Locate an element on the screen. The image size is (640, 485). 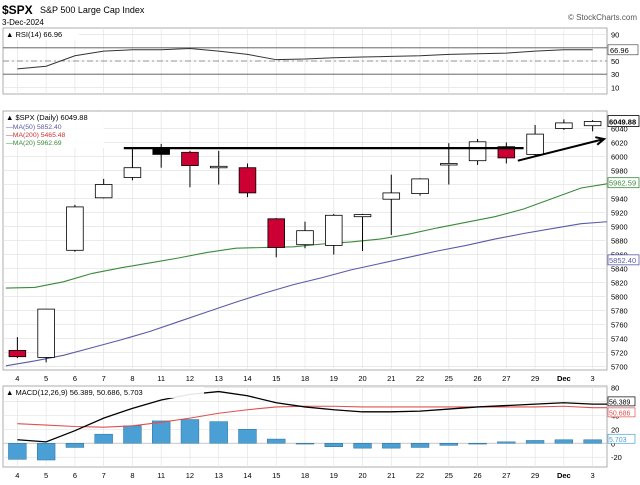
price-tick-label: 5940 is located at coordinates (619, 199).